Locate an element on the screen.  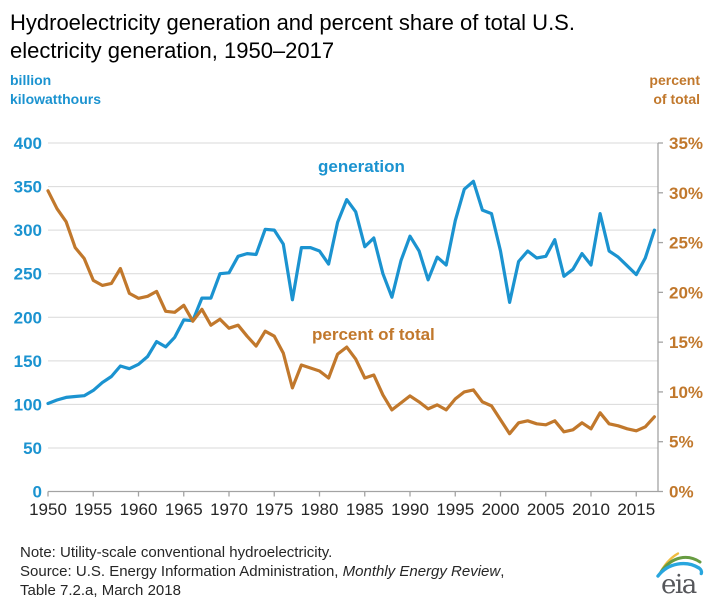
source-publication: Monthly Energy Review is located at coordinates (421, 571).